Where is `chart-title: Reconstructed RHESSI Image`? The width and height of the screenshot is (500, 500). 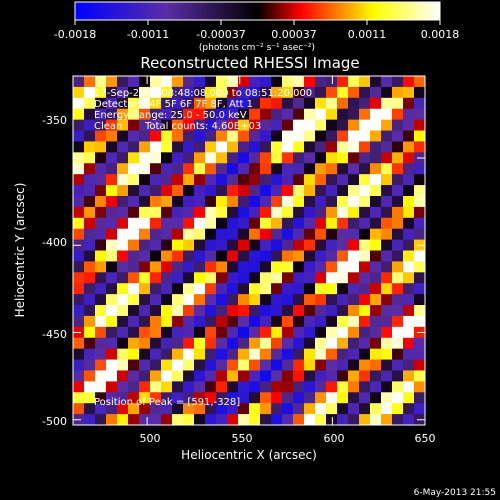 chart-title: Reconstructed RHESSI Image is located at coordinates (249, 63).